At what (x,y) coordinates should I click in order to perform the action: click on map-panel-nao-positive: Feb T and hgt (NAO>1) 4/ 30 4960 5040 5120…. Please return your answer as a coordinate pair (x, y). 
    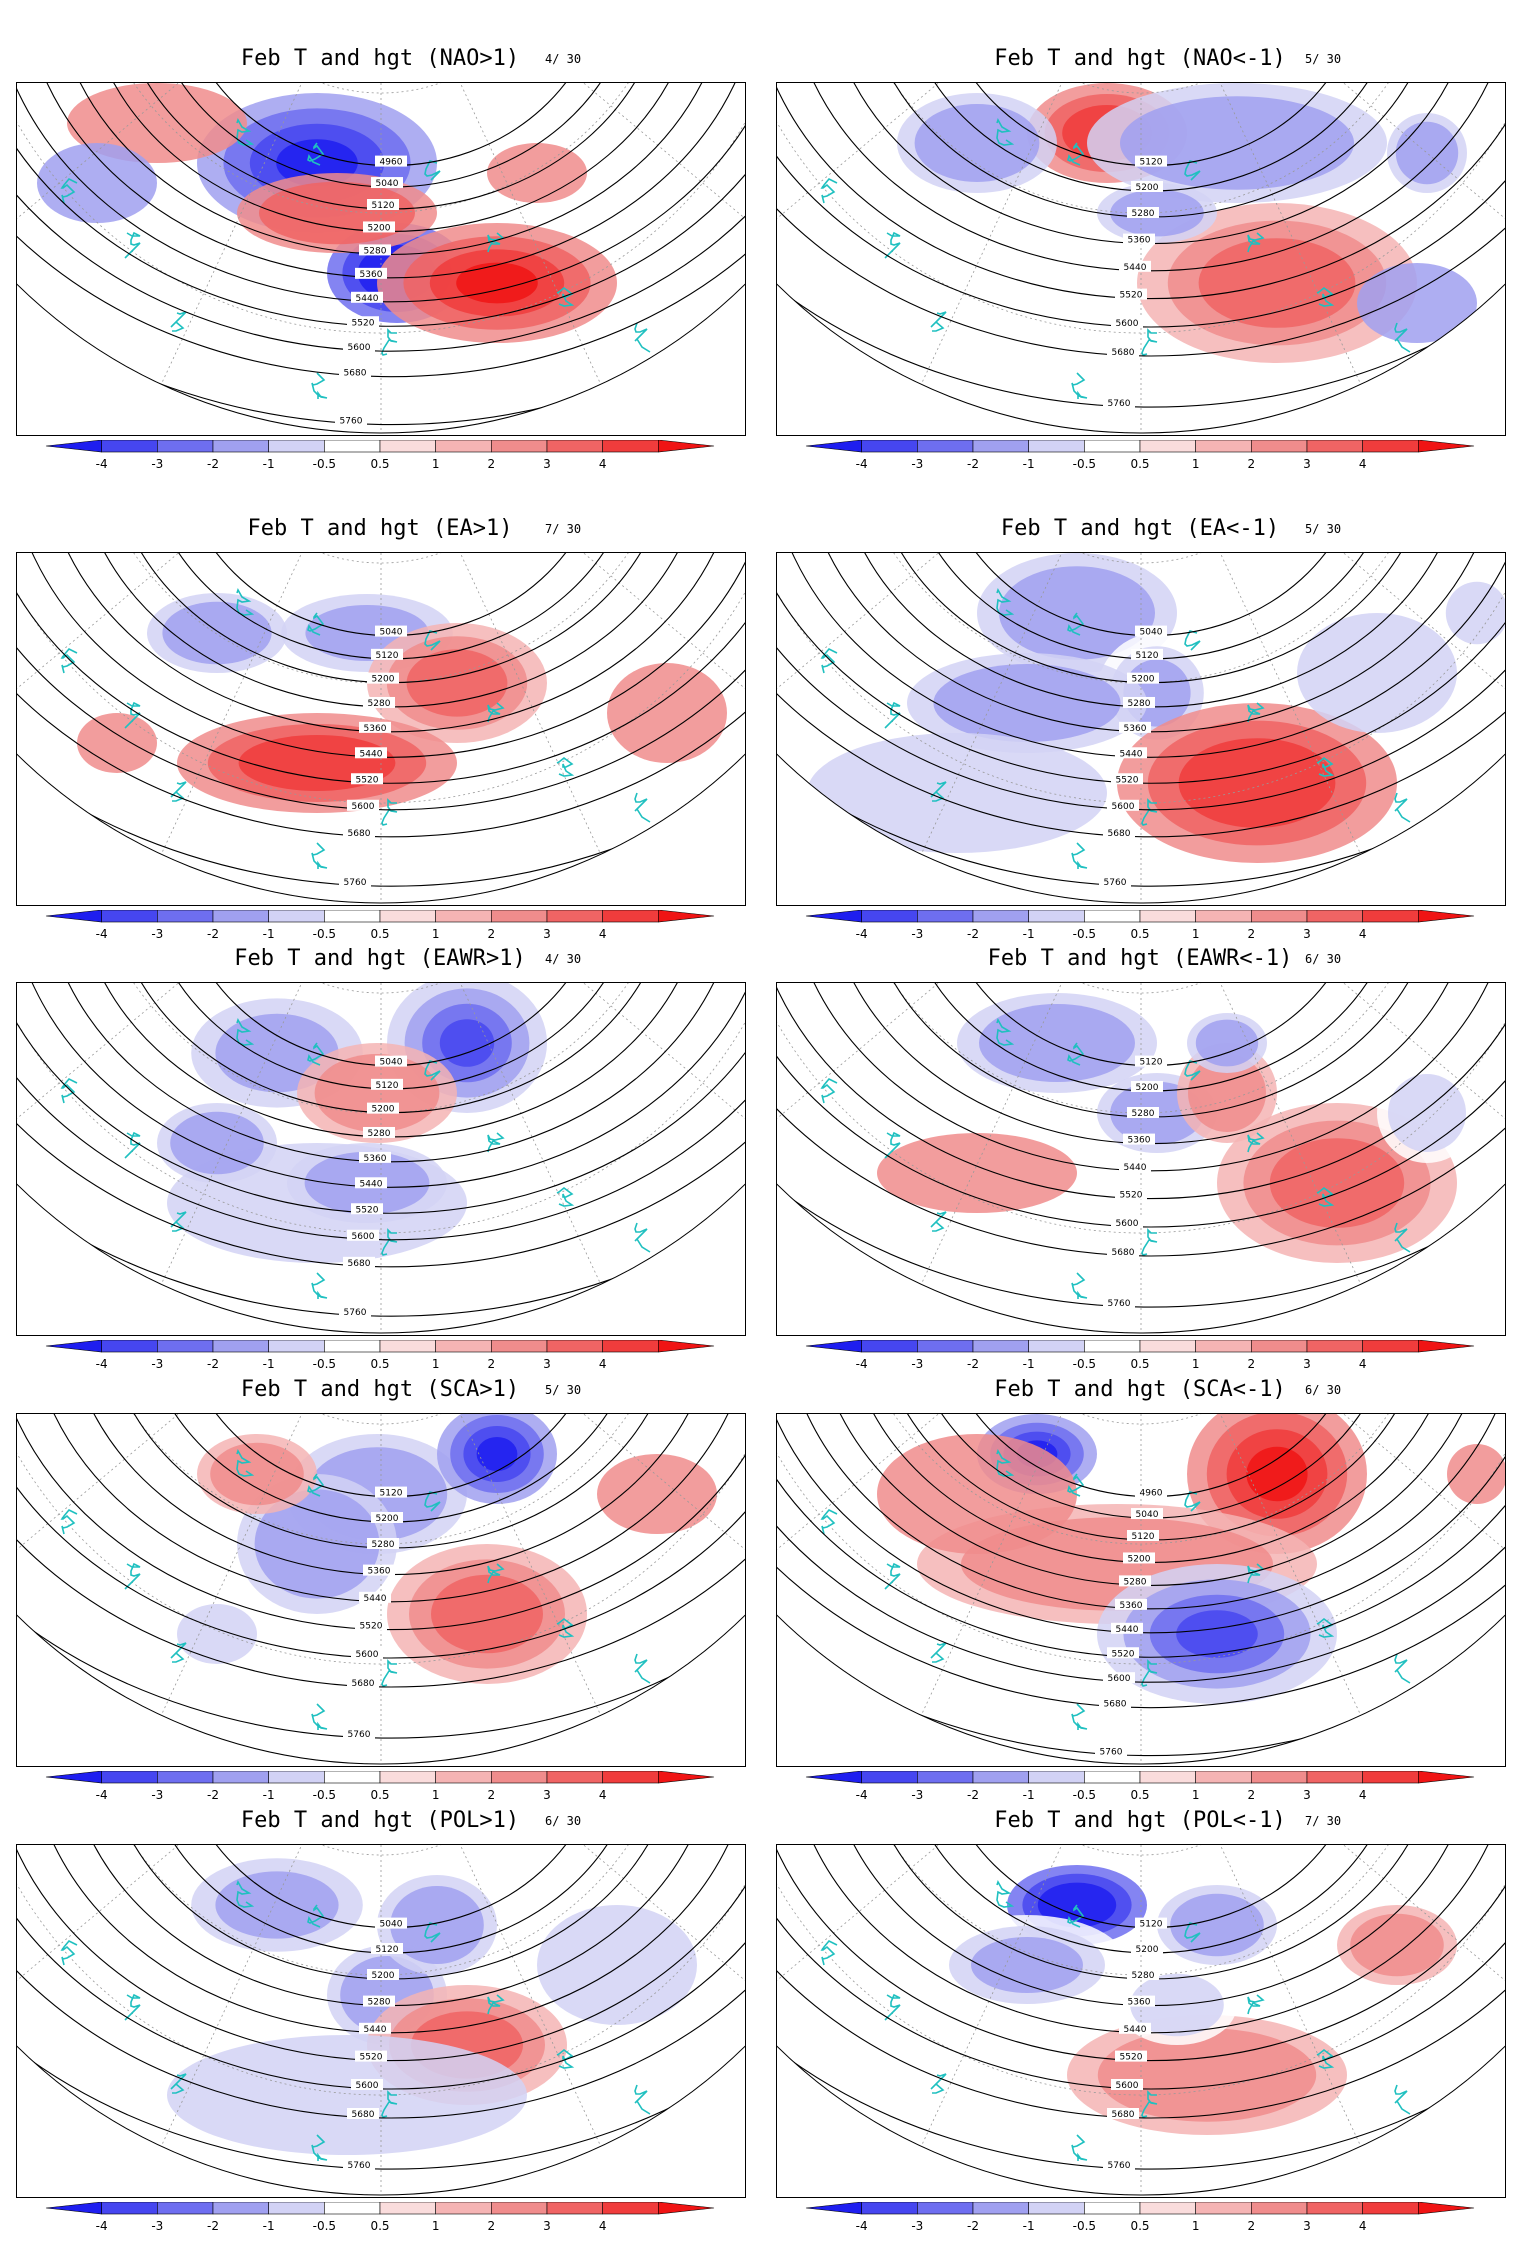
    Looking at the image, I should click on (380, 261).